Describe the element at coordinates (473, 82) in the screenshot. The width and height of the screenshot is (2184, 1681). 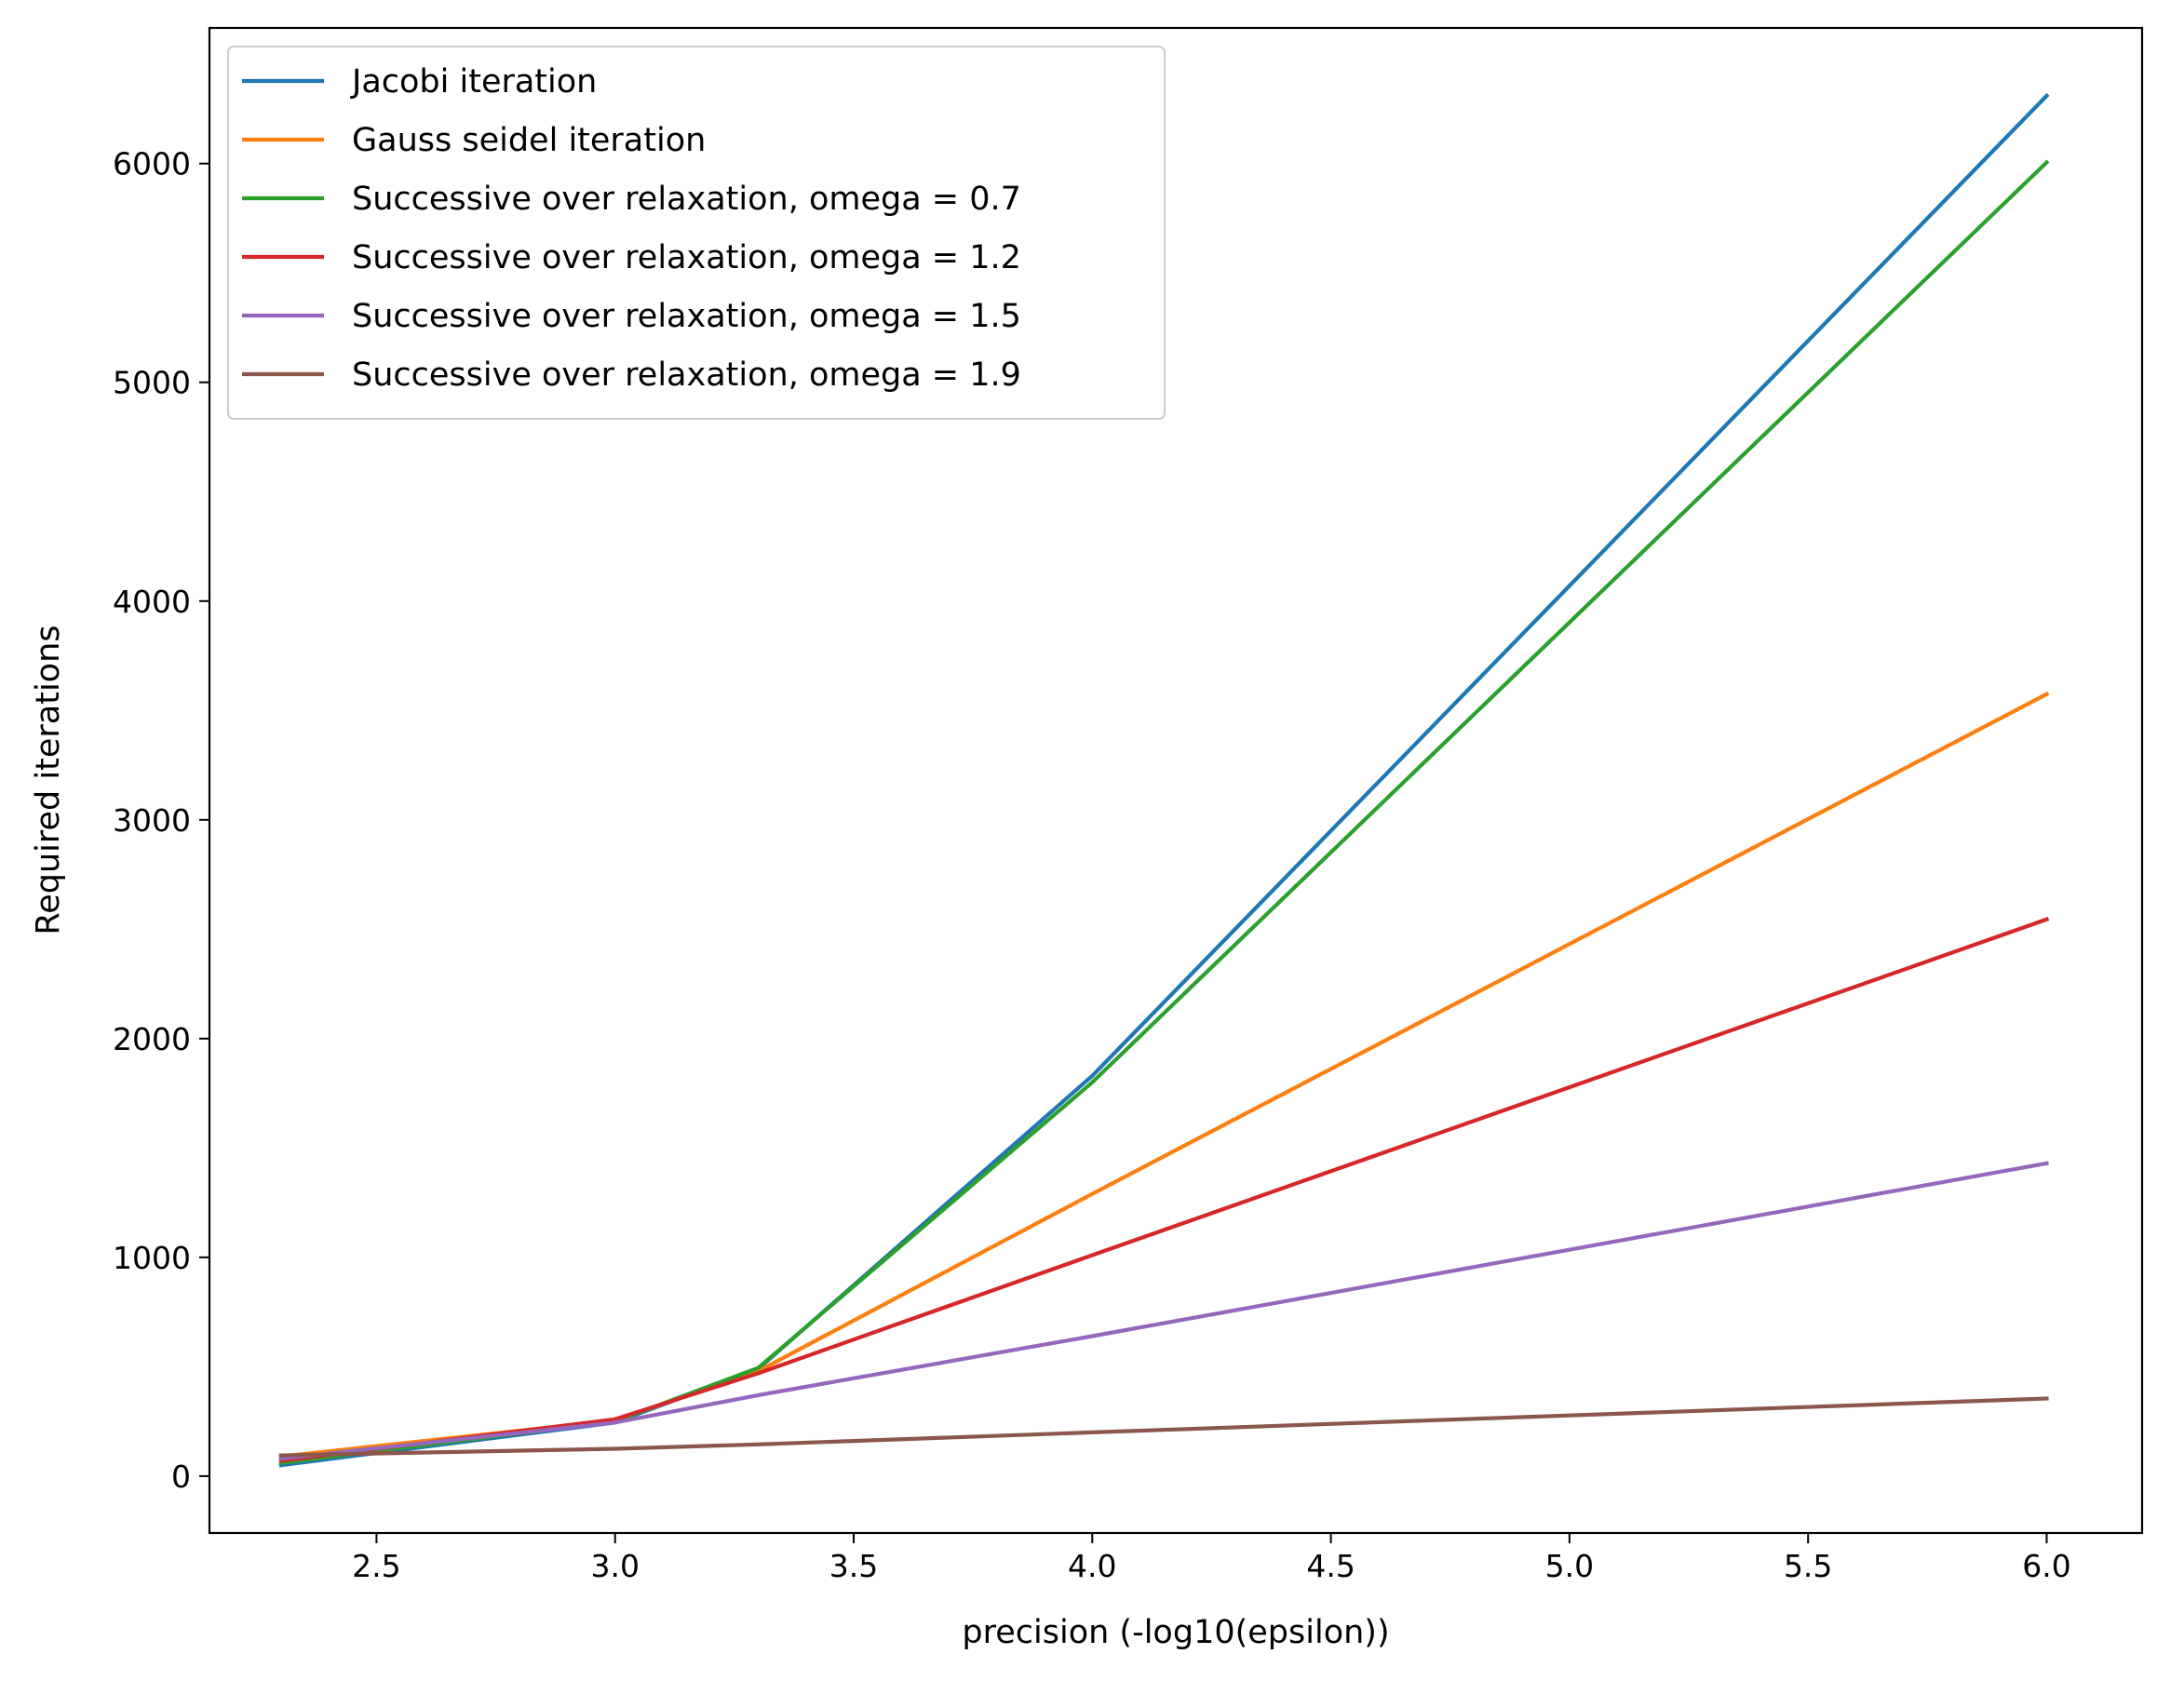
I see `legend-label-0: Jacobi iteration` at that location.